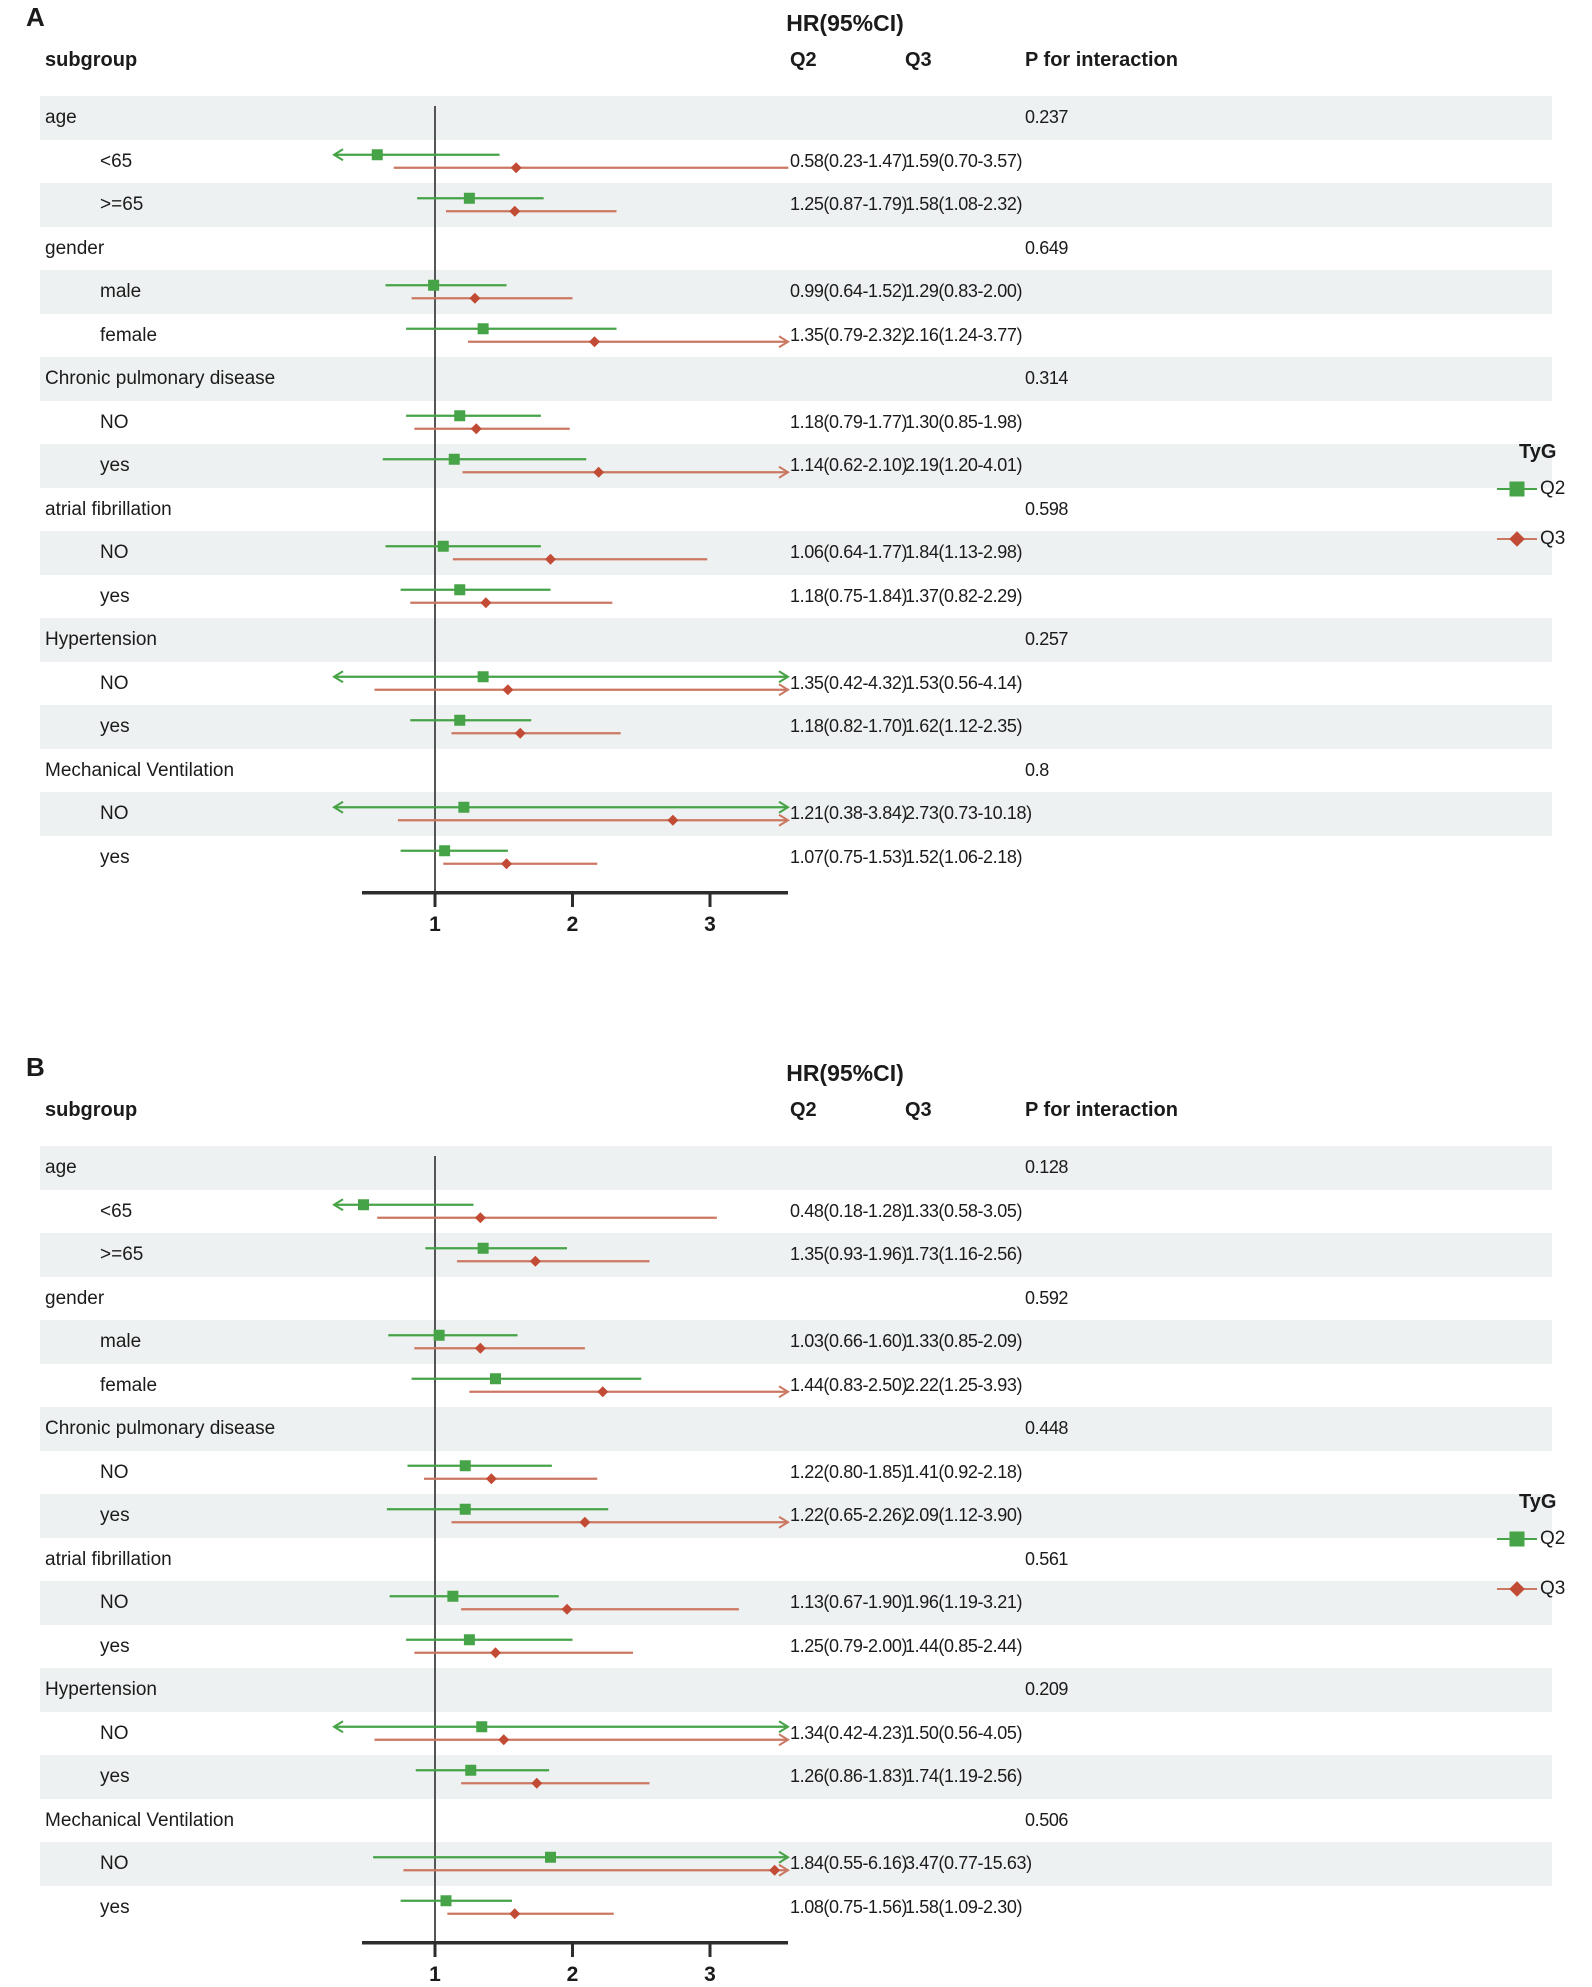 Image resolution: width=1592 pixels, height=1987 pixels. Describe the element at coordinates (849, 1471) in the screenshot. I see `q2-value: 1.22(0.80-1.85)` at that location.